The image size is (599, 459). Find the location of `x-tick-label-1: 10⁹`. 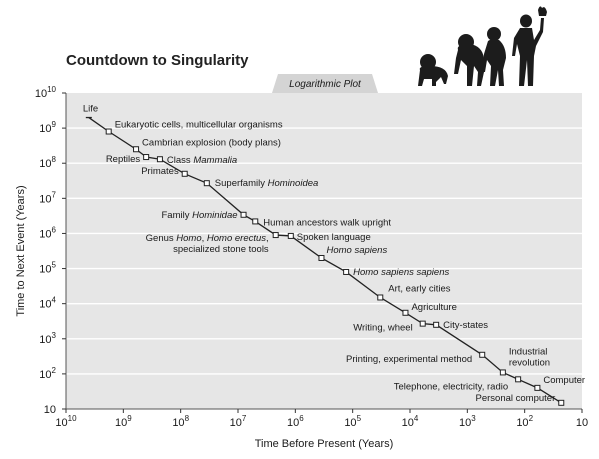

x-tick-label-1: 10⁹ is located at coordinates (123, 421).